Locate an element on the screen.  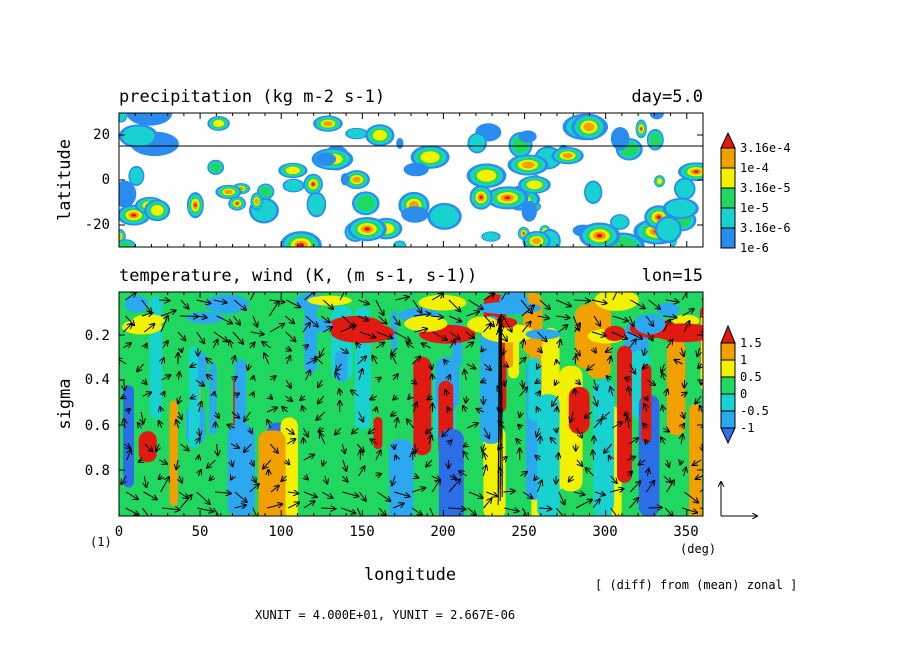
bottom-ytick-label: 0.8 is located at coordinates (97, 471).